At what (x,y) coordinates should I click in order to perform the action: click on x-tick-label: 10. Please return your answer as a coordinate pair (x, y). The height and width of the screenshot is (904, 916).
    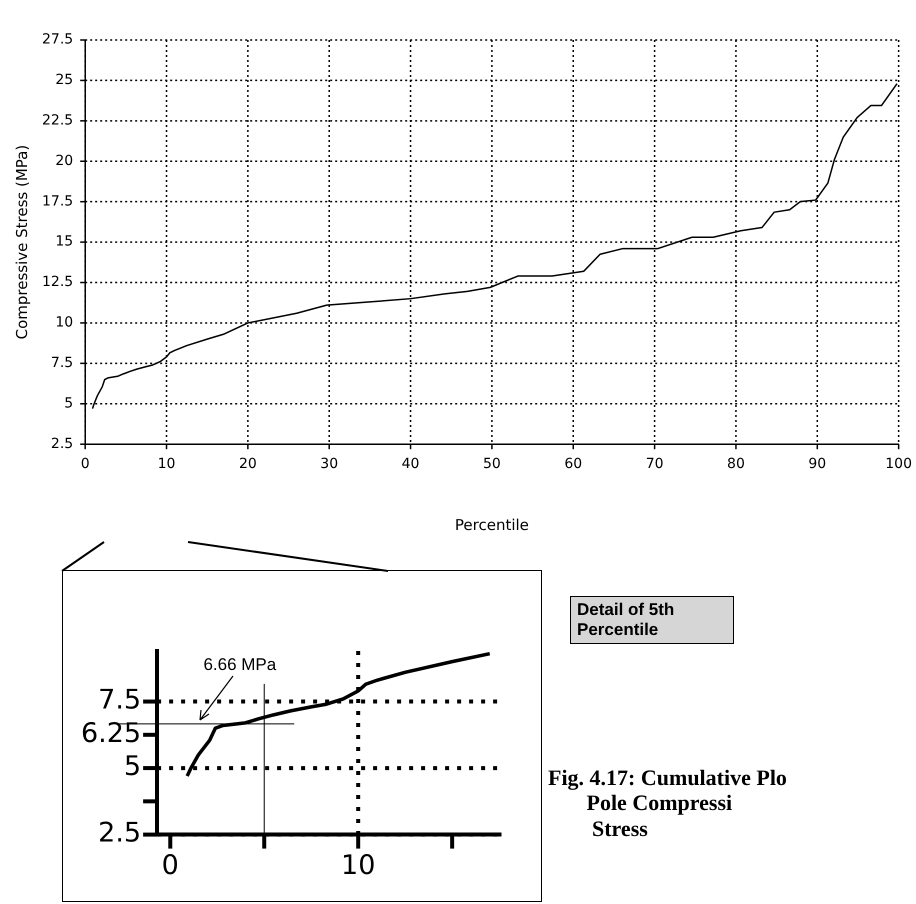
    Looking at the image, I should click on (167, 464).